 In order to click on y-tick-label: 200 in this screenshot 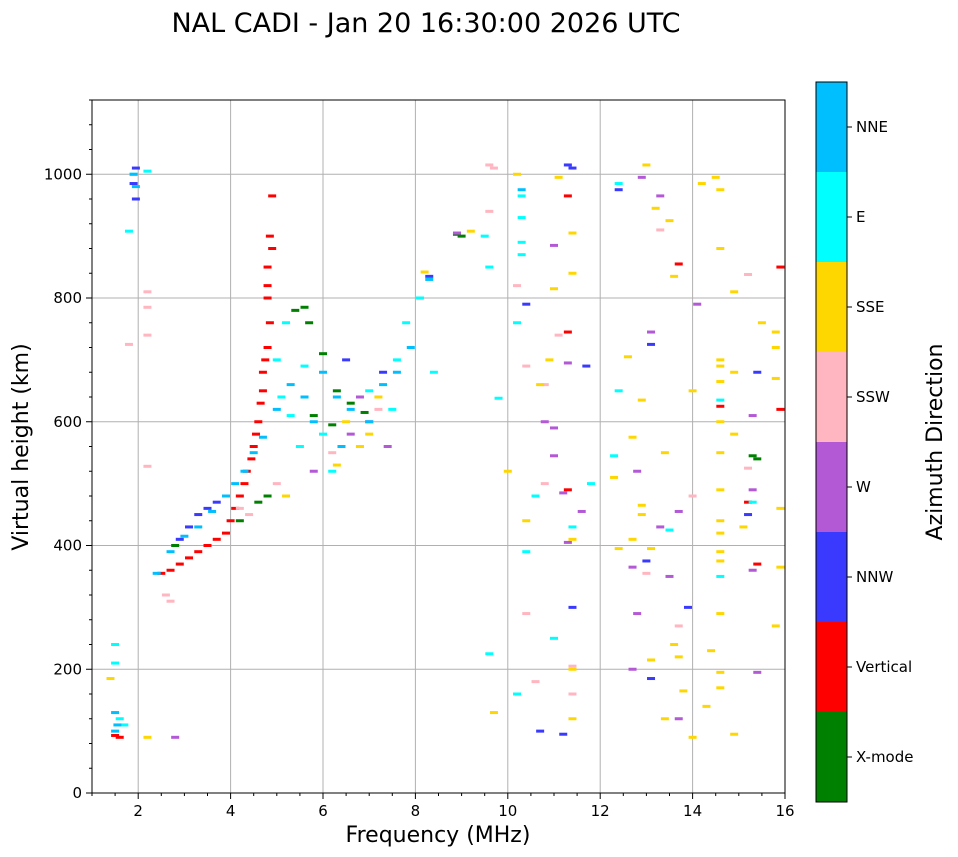, I will do `click(67, 669)`.